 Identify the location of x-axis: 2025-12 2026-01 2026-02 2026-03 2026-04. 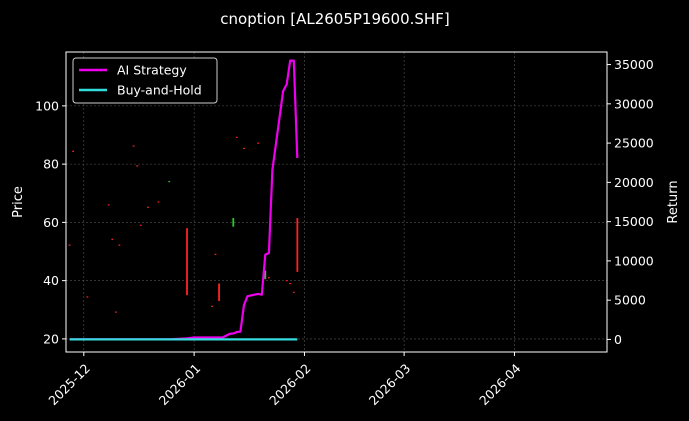
(284, 380).